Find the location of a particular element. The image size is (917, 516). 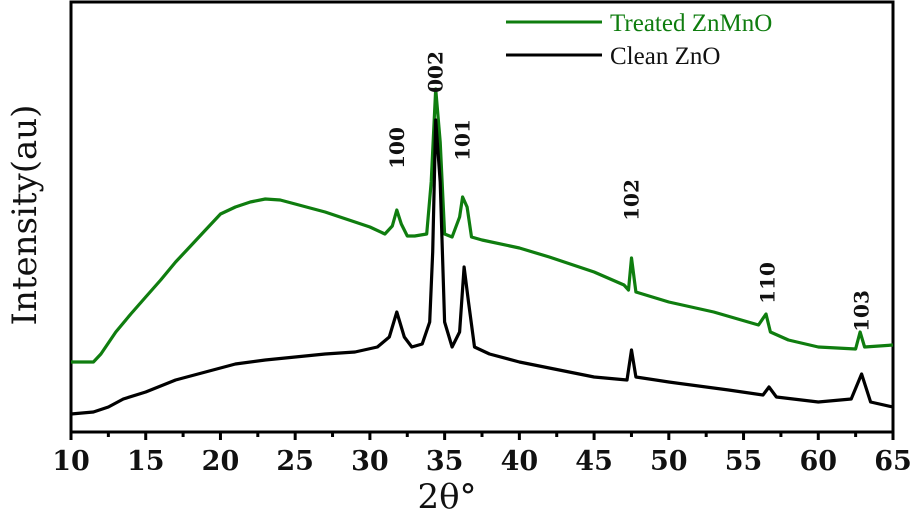

x-tick-label: 15 is located at coordinates (146, 461).